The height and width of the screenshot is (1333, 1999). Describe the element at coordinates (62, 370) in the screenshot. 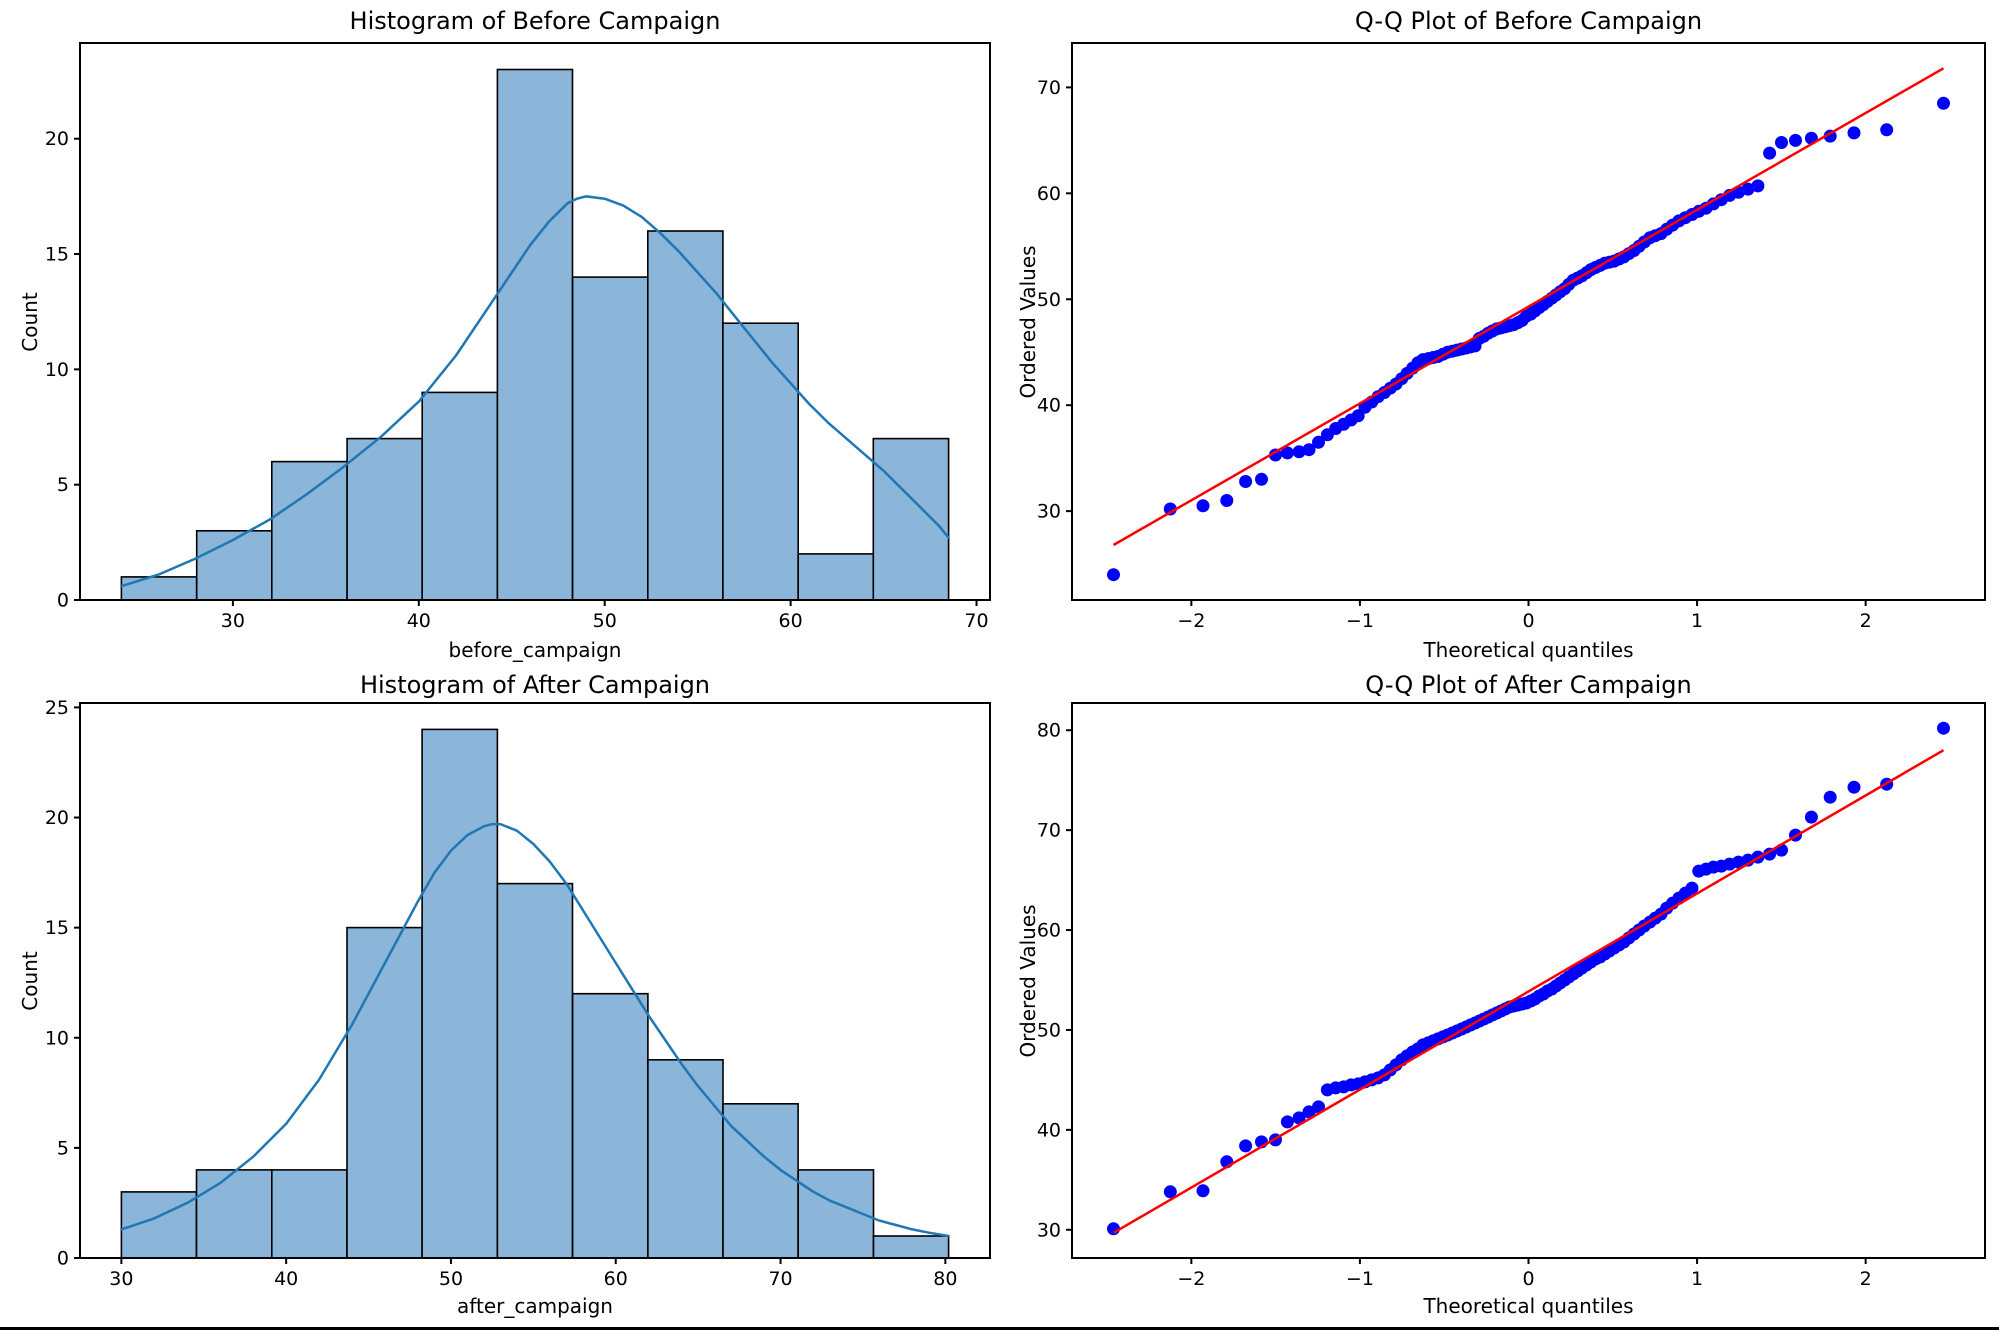

I see `y-axis-ticks: 0 5 10 15 20` at that location.